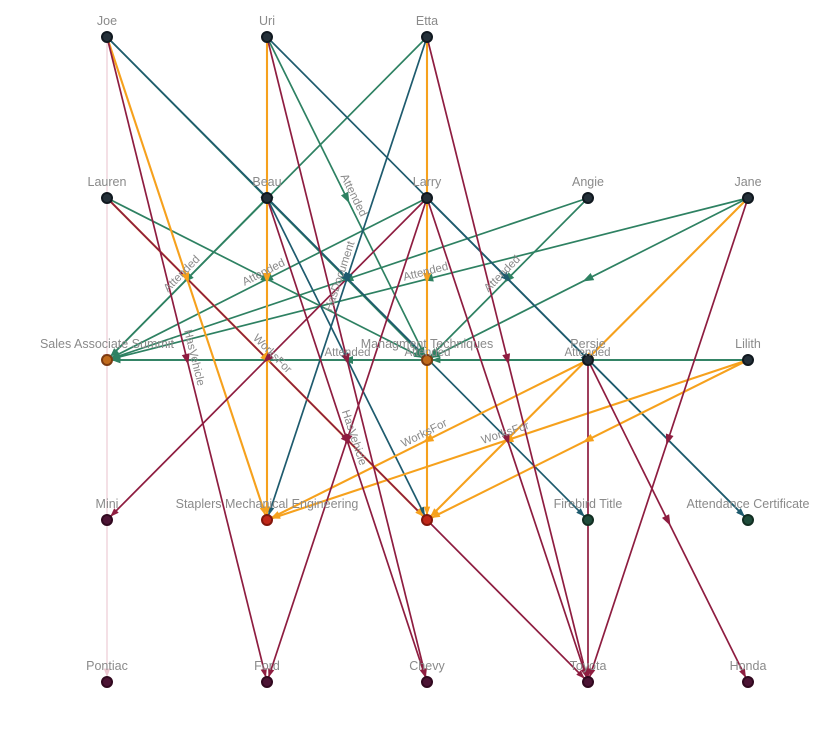  What do you see at coordinates (267, 666) in the screenshot?
I see `node-label-ford: Ford` at bounding box center [267, 666].